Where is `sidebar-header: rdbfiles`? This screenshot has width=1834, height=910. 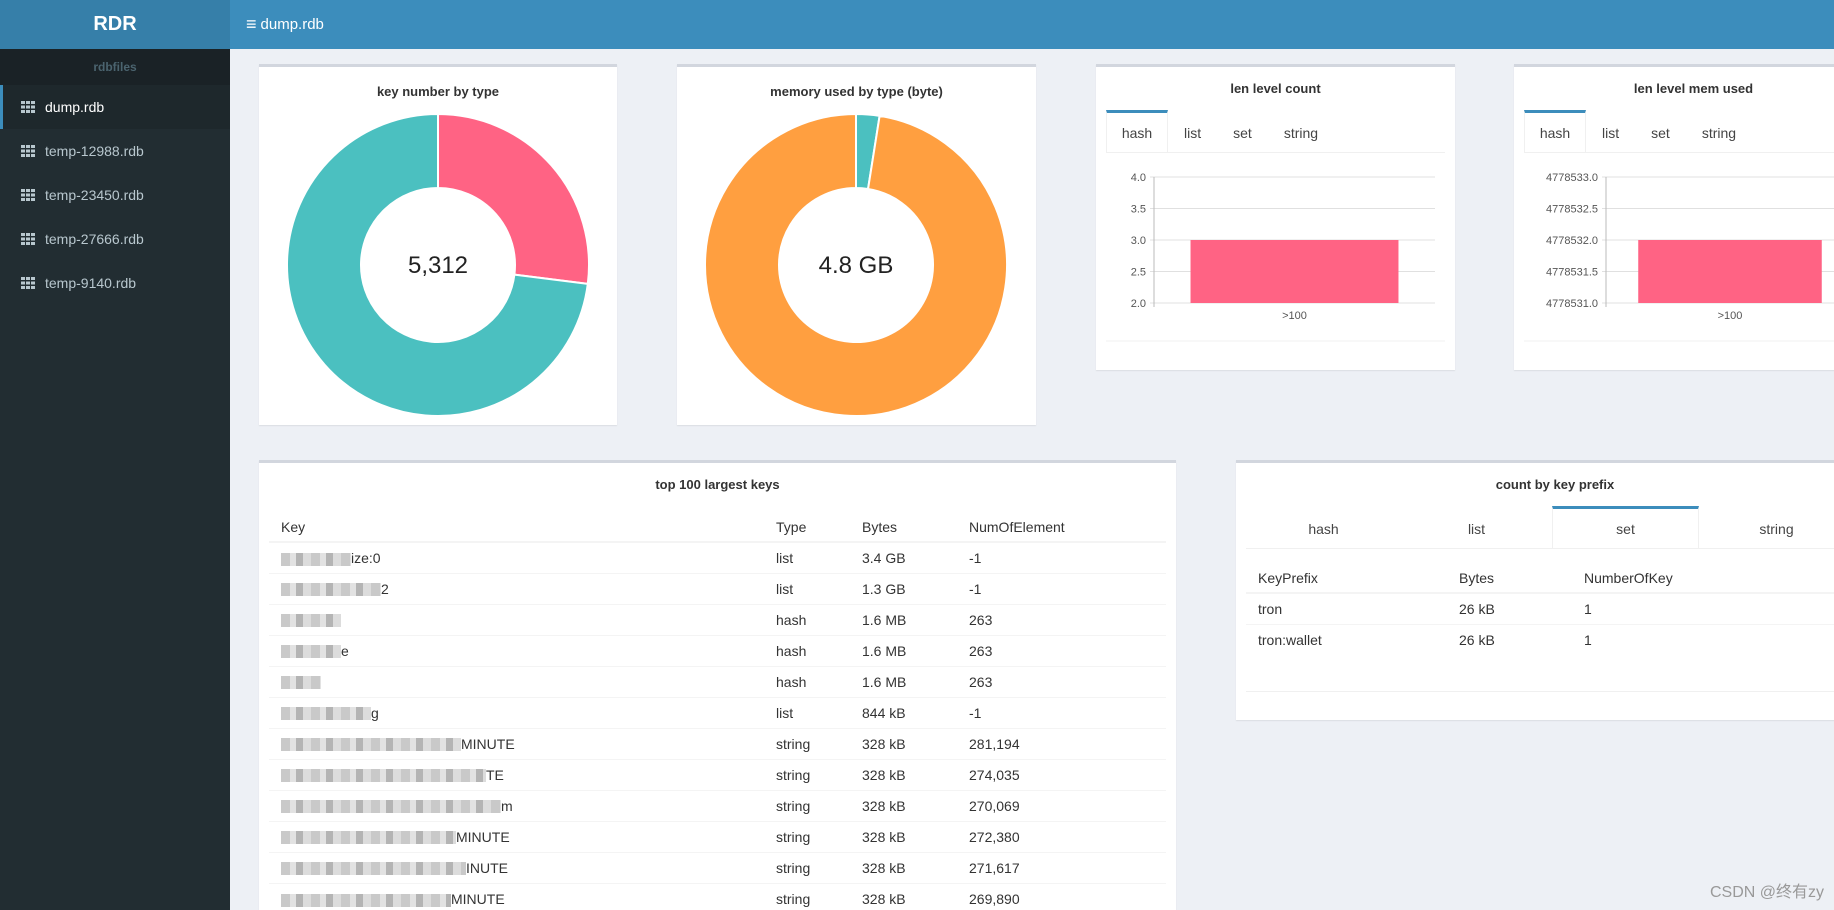 sidebar-header: rdbfiles is located at coordinates (115, 67).